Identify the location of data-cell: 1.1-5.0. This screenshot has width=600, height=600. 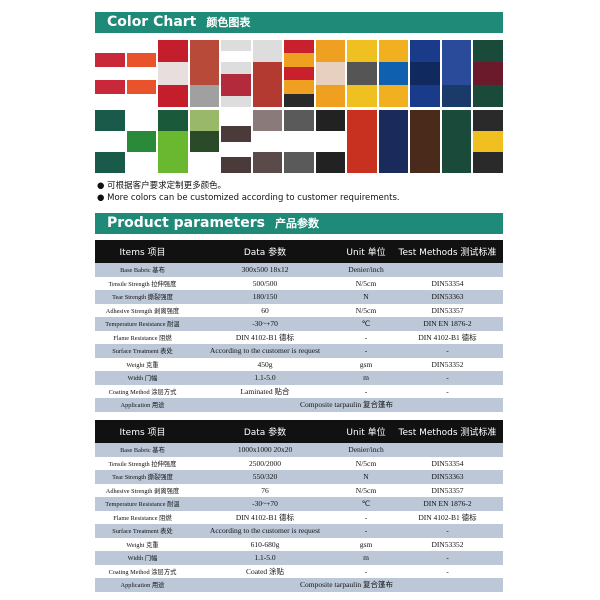
(265, 378).